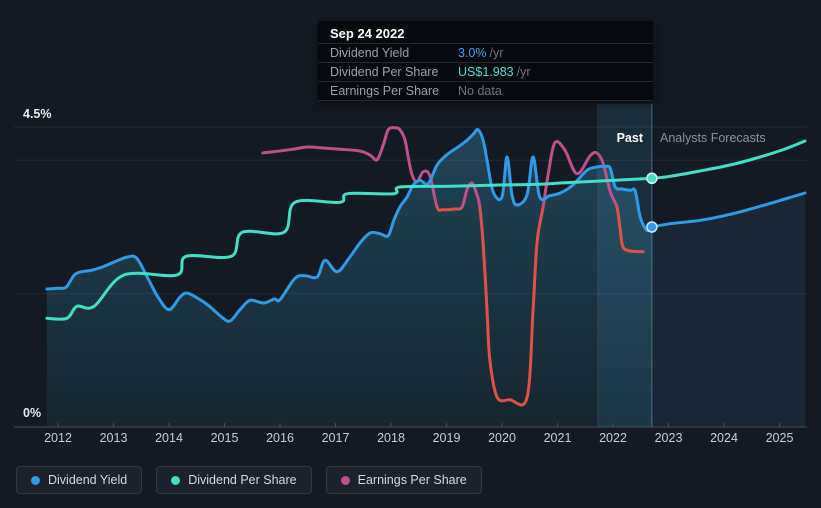  Describe the element at coordinates (728, 210) in the screenshot. I see `dividend-yield-forecast-line` at that location.